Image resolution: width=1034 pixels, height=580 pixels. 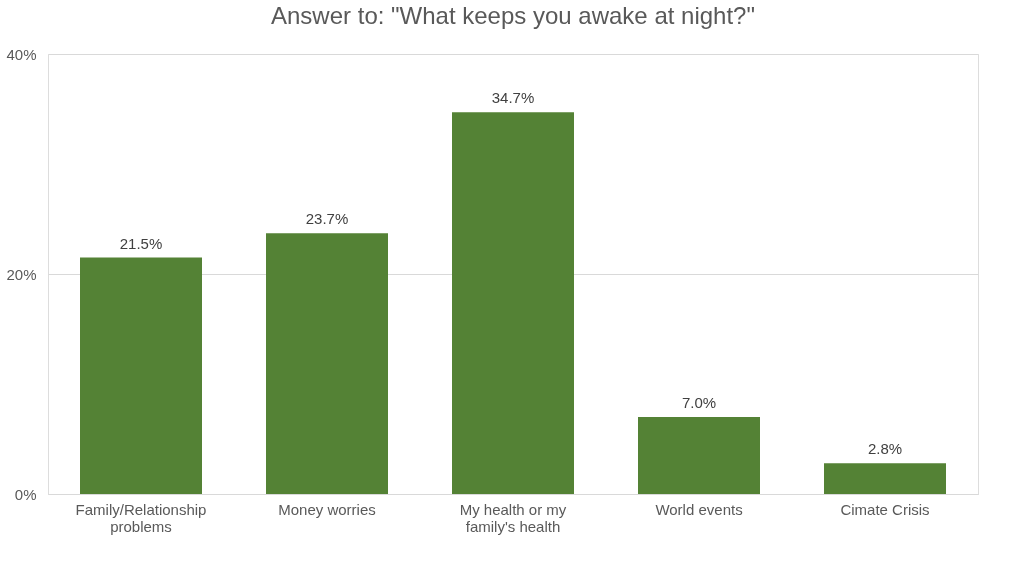 What do you see at coordinates (25, 494) in the screenshot?
I see `y-tick-label: 0%` at bounding box center [25, 494].